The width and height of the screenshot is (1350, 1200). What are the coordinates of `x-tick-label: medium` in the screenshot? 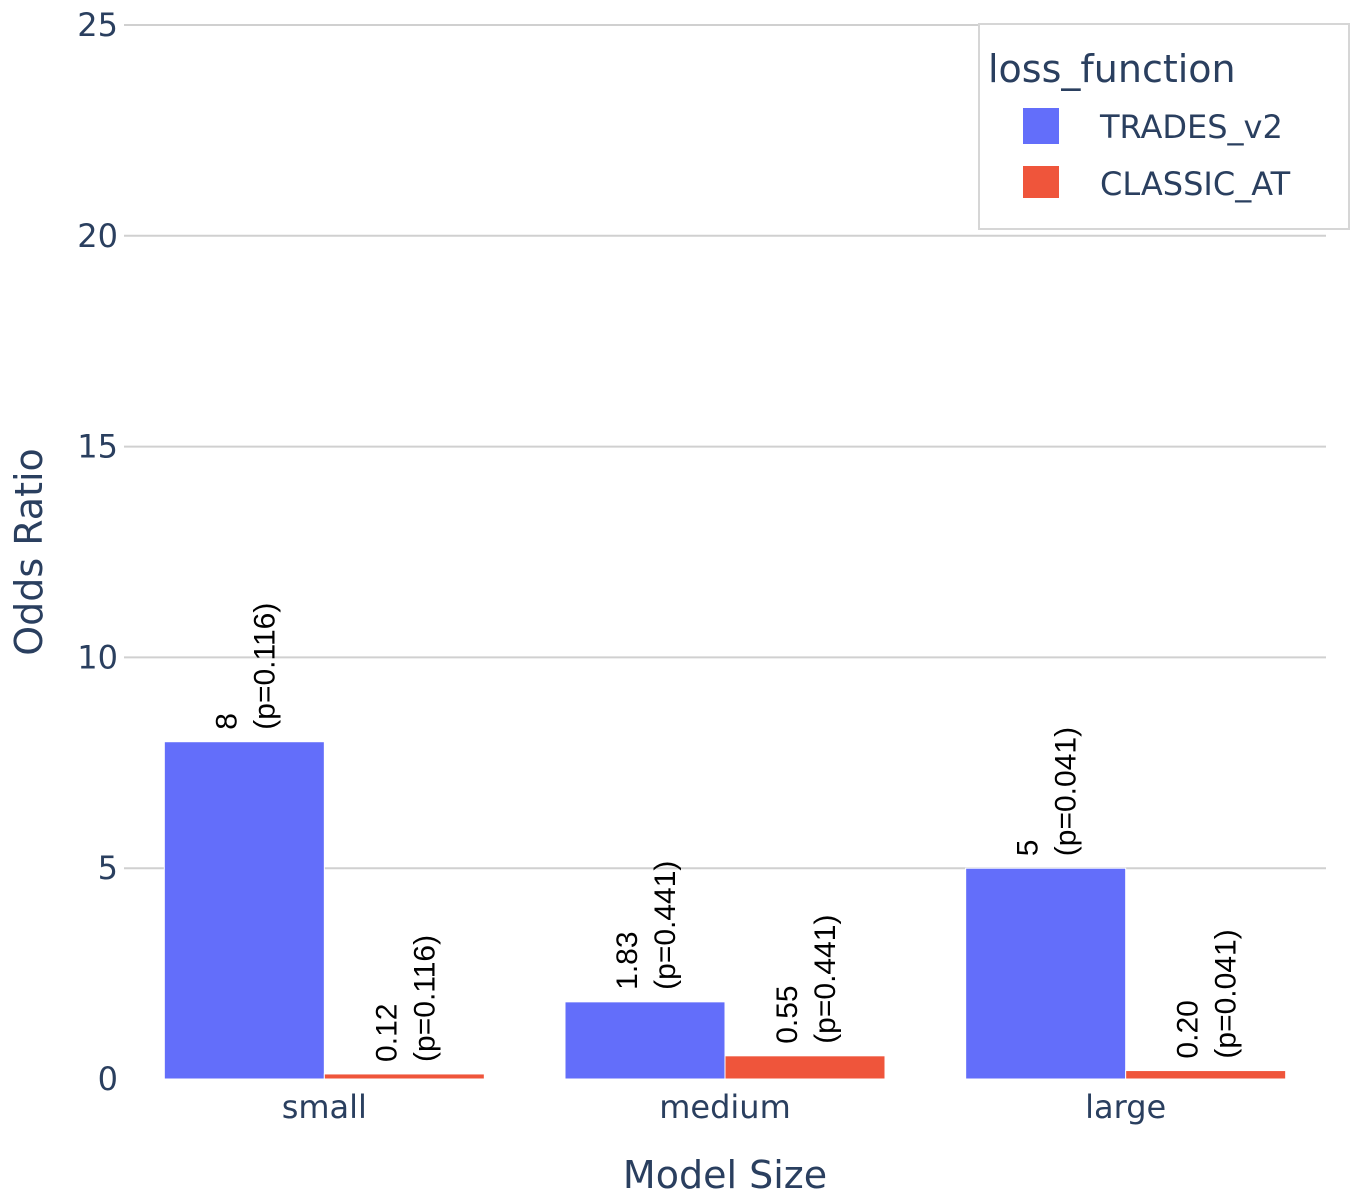 It's located at (725, 1107).